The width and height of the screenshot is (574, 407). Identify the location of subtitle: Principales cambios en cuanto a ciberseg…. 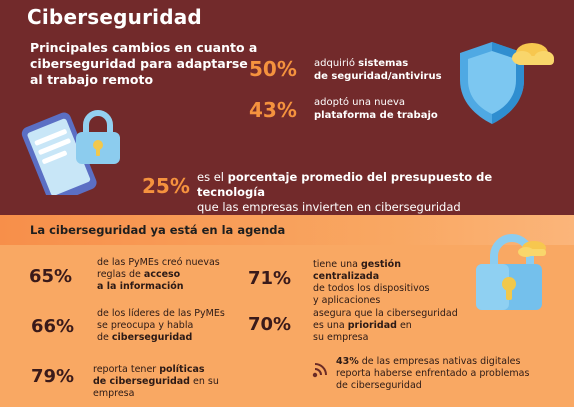
(144, 63).